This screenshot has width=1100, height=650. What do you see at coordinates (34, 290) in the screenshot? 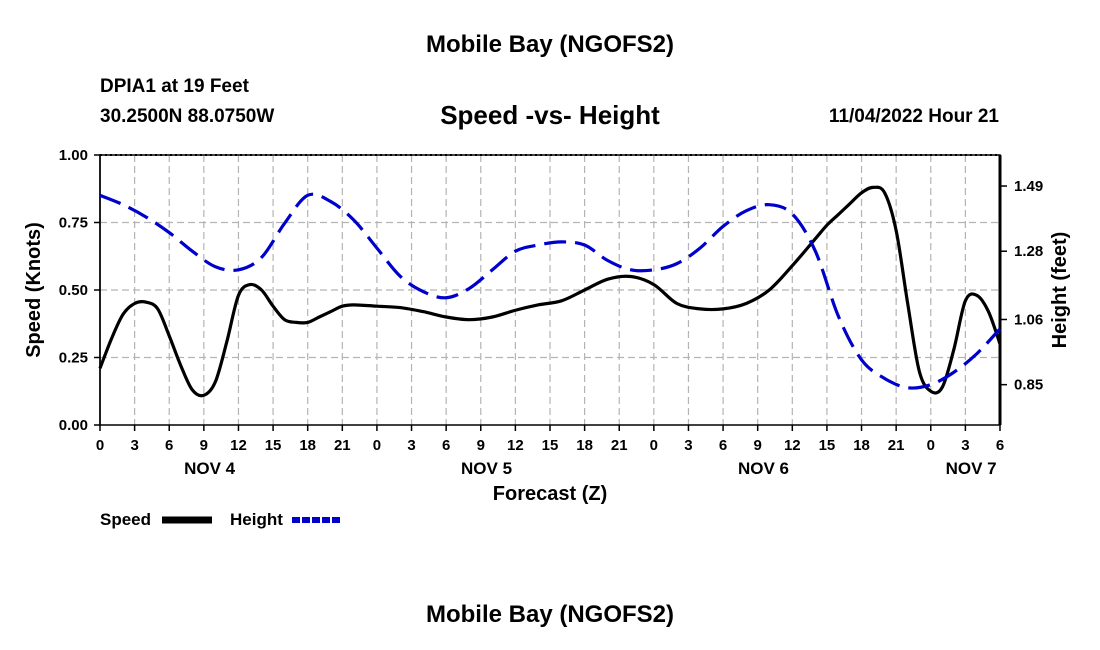
I see `y-axis-label: Speed (Knots)` at bounding box center [34, 290].